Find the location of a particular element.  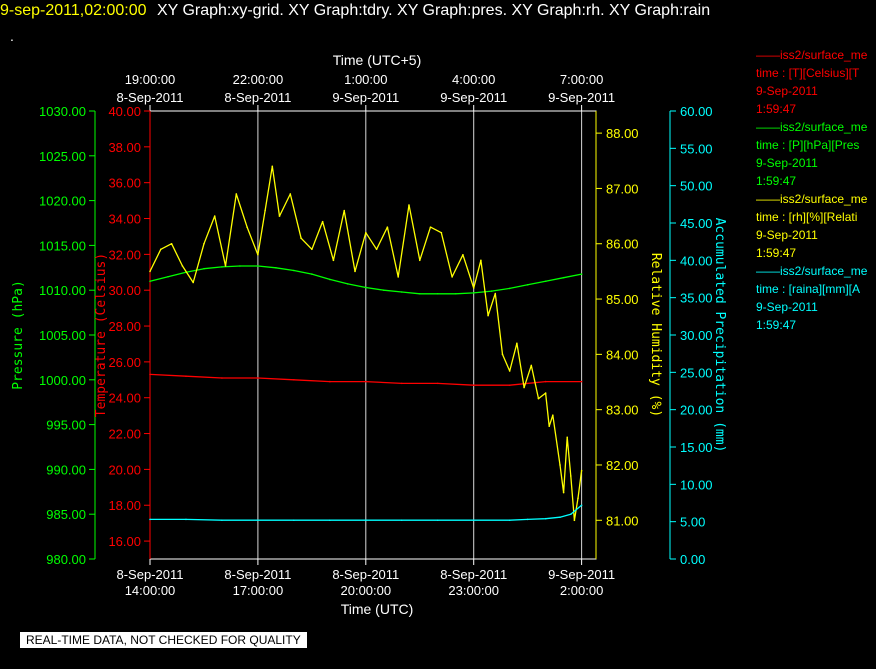

temperature-tick-label: 18.00 is located at coordinates (124, 505).